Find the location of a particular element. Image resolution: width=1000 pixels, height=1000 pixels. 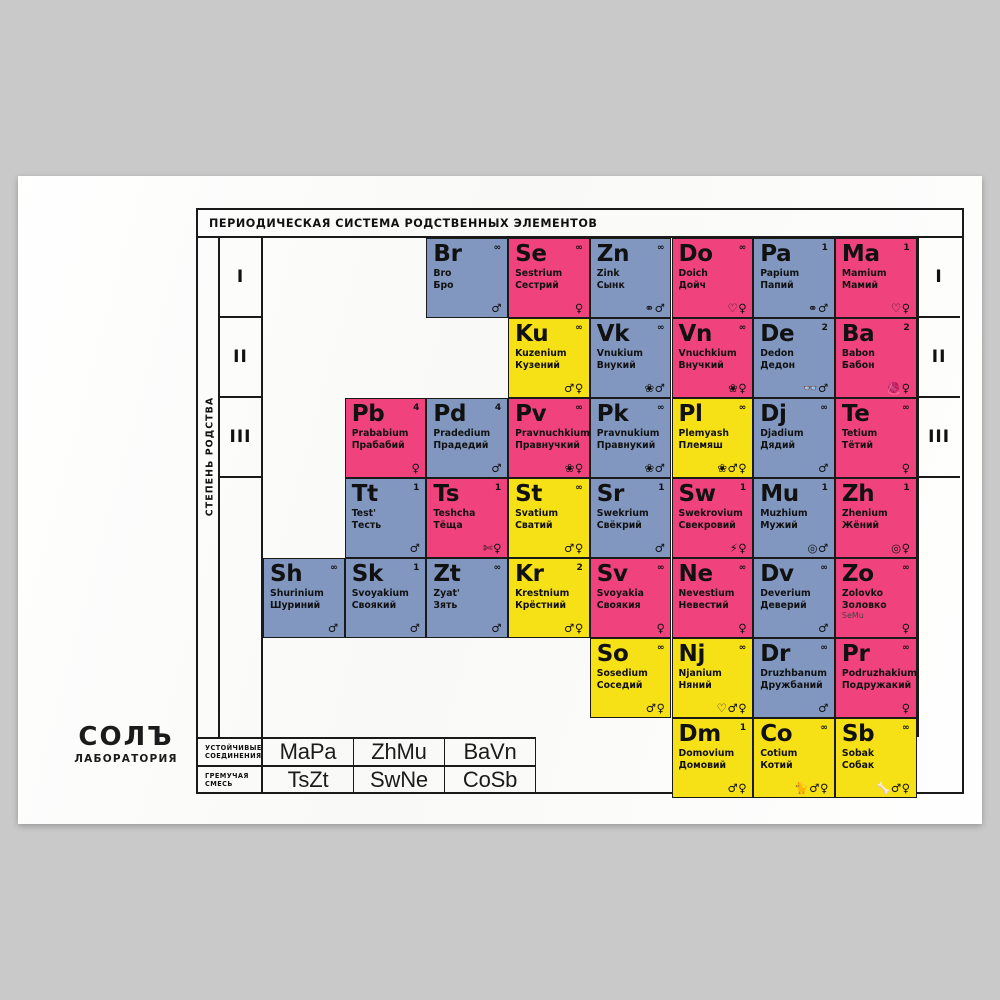

element-cell: ∞ Sh Shurinium Шуриний ♂ is located at coordinates (304, 598).